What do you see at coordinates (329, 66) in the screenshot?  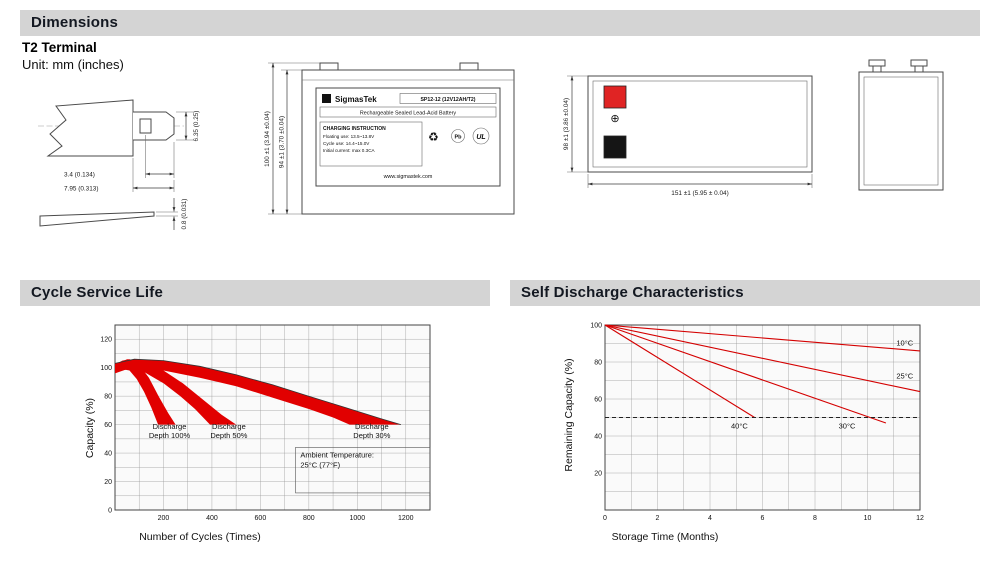 I see `left-terminal-tab` at bounding box center [329, 66].